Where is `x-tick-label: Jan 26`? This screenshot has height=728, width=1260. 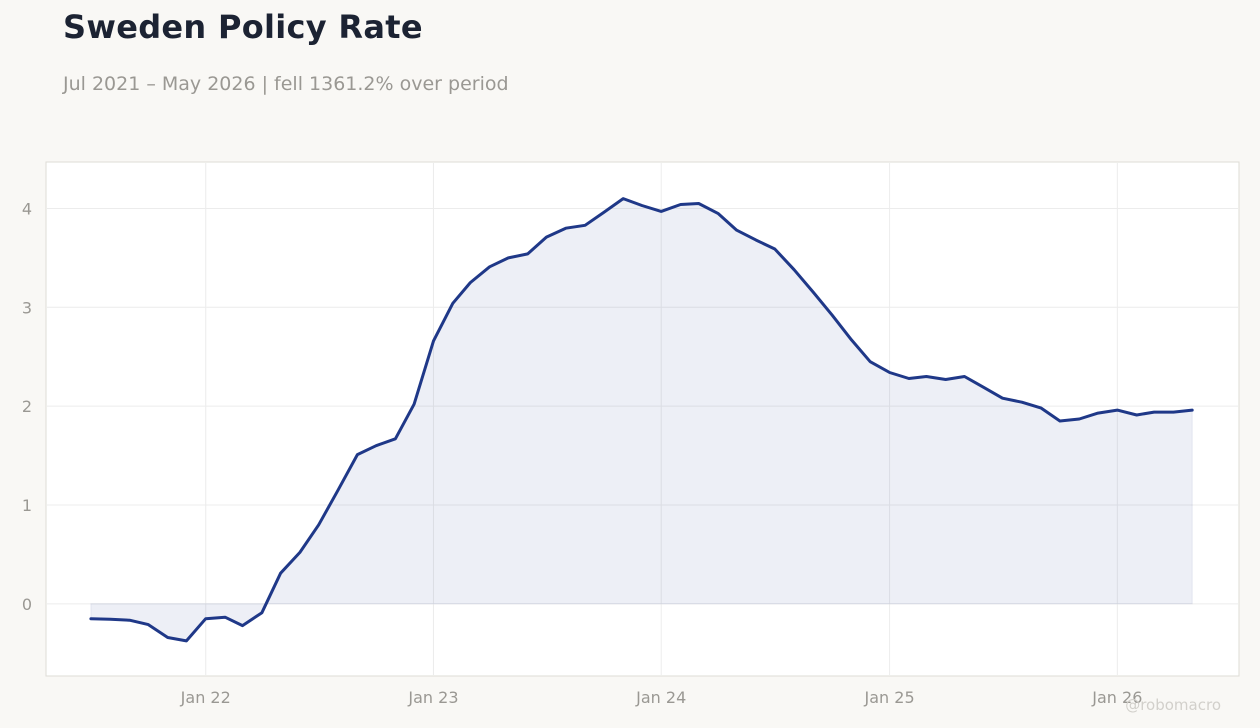
x-tick-label: Jan 26 is located at coordinates (1116, 697).